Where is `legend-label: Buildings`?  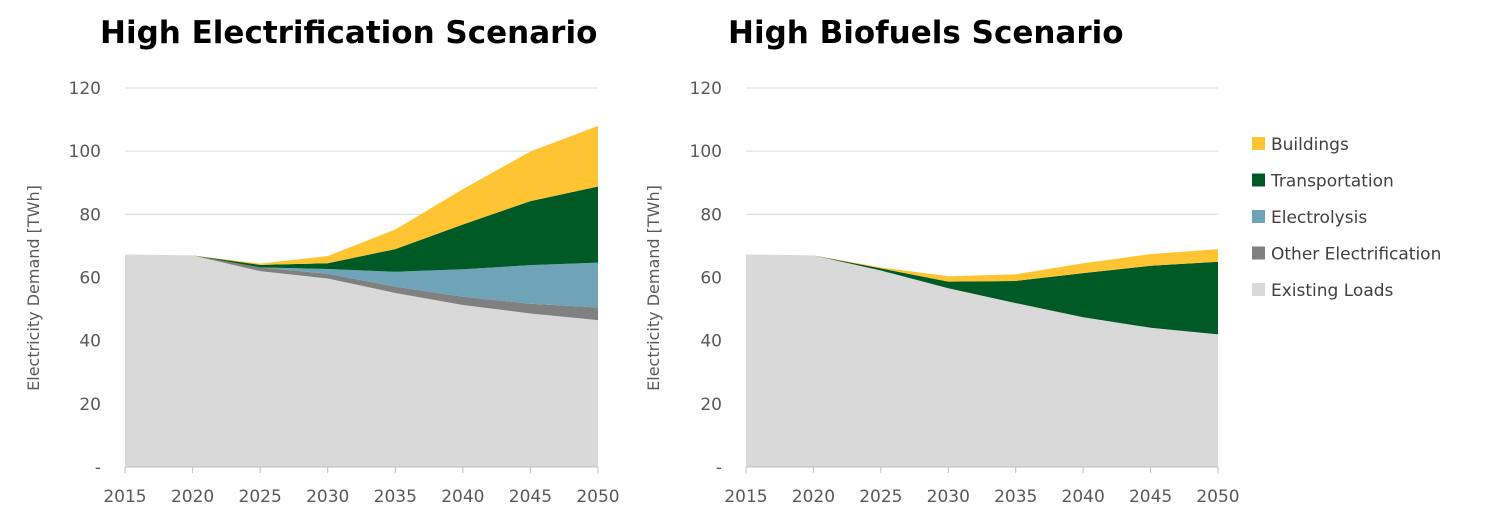 legend-label: Buildings is located at coordinates (1310, 145).